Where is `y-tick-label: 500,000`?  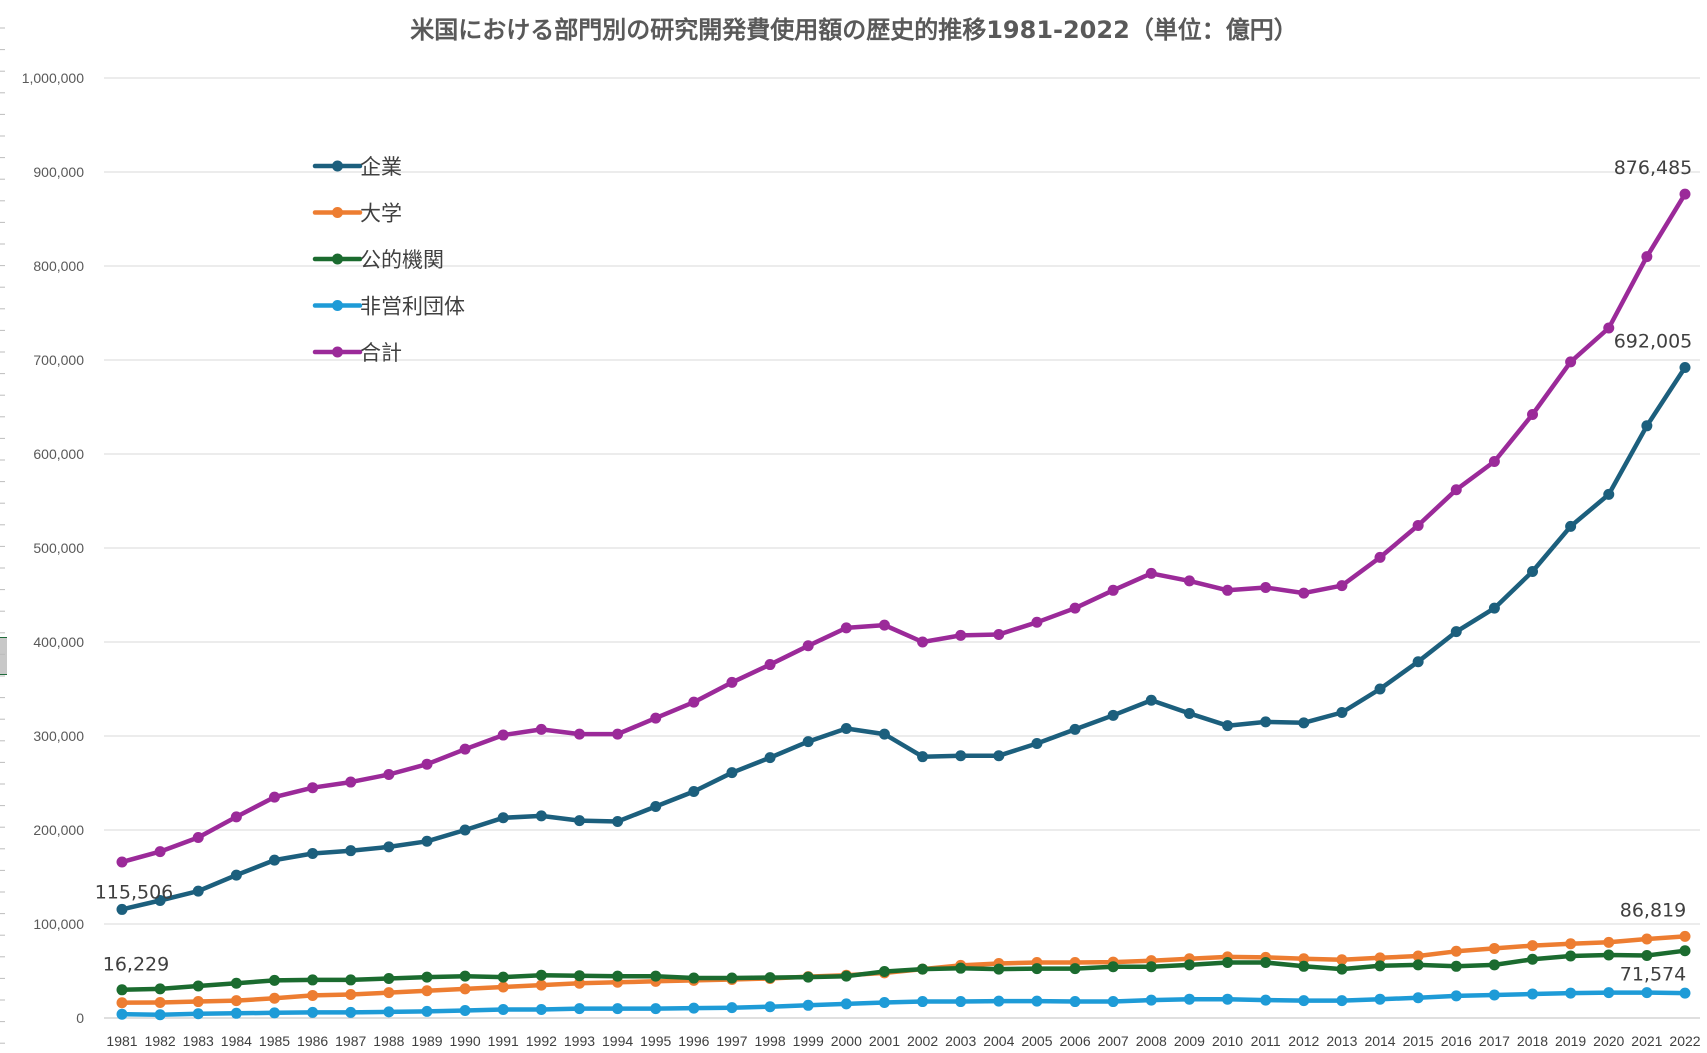 y-tick-label: 500,000 is located at coordinates (58, 548).